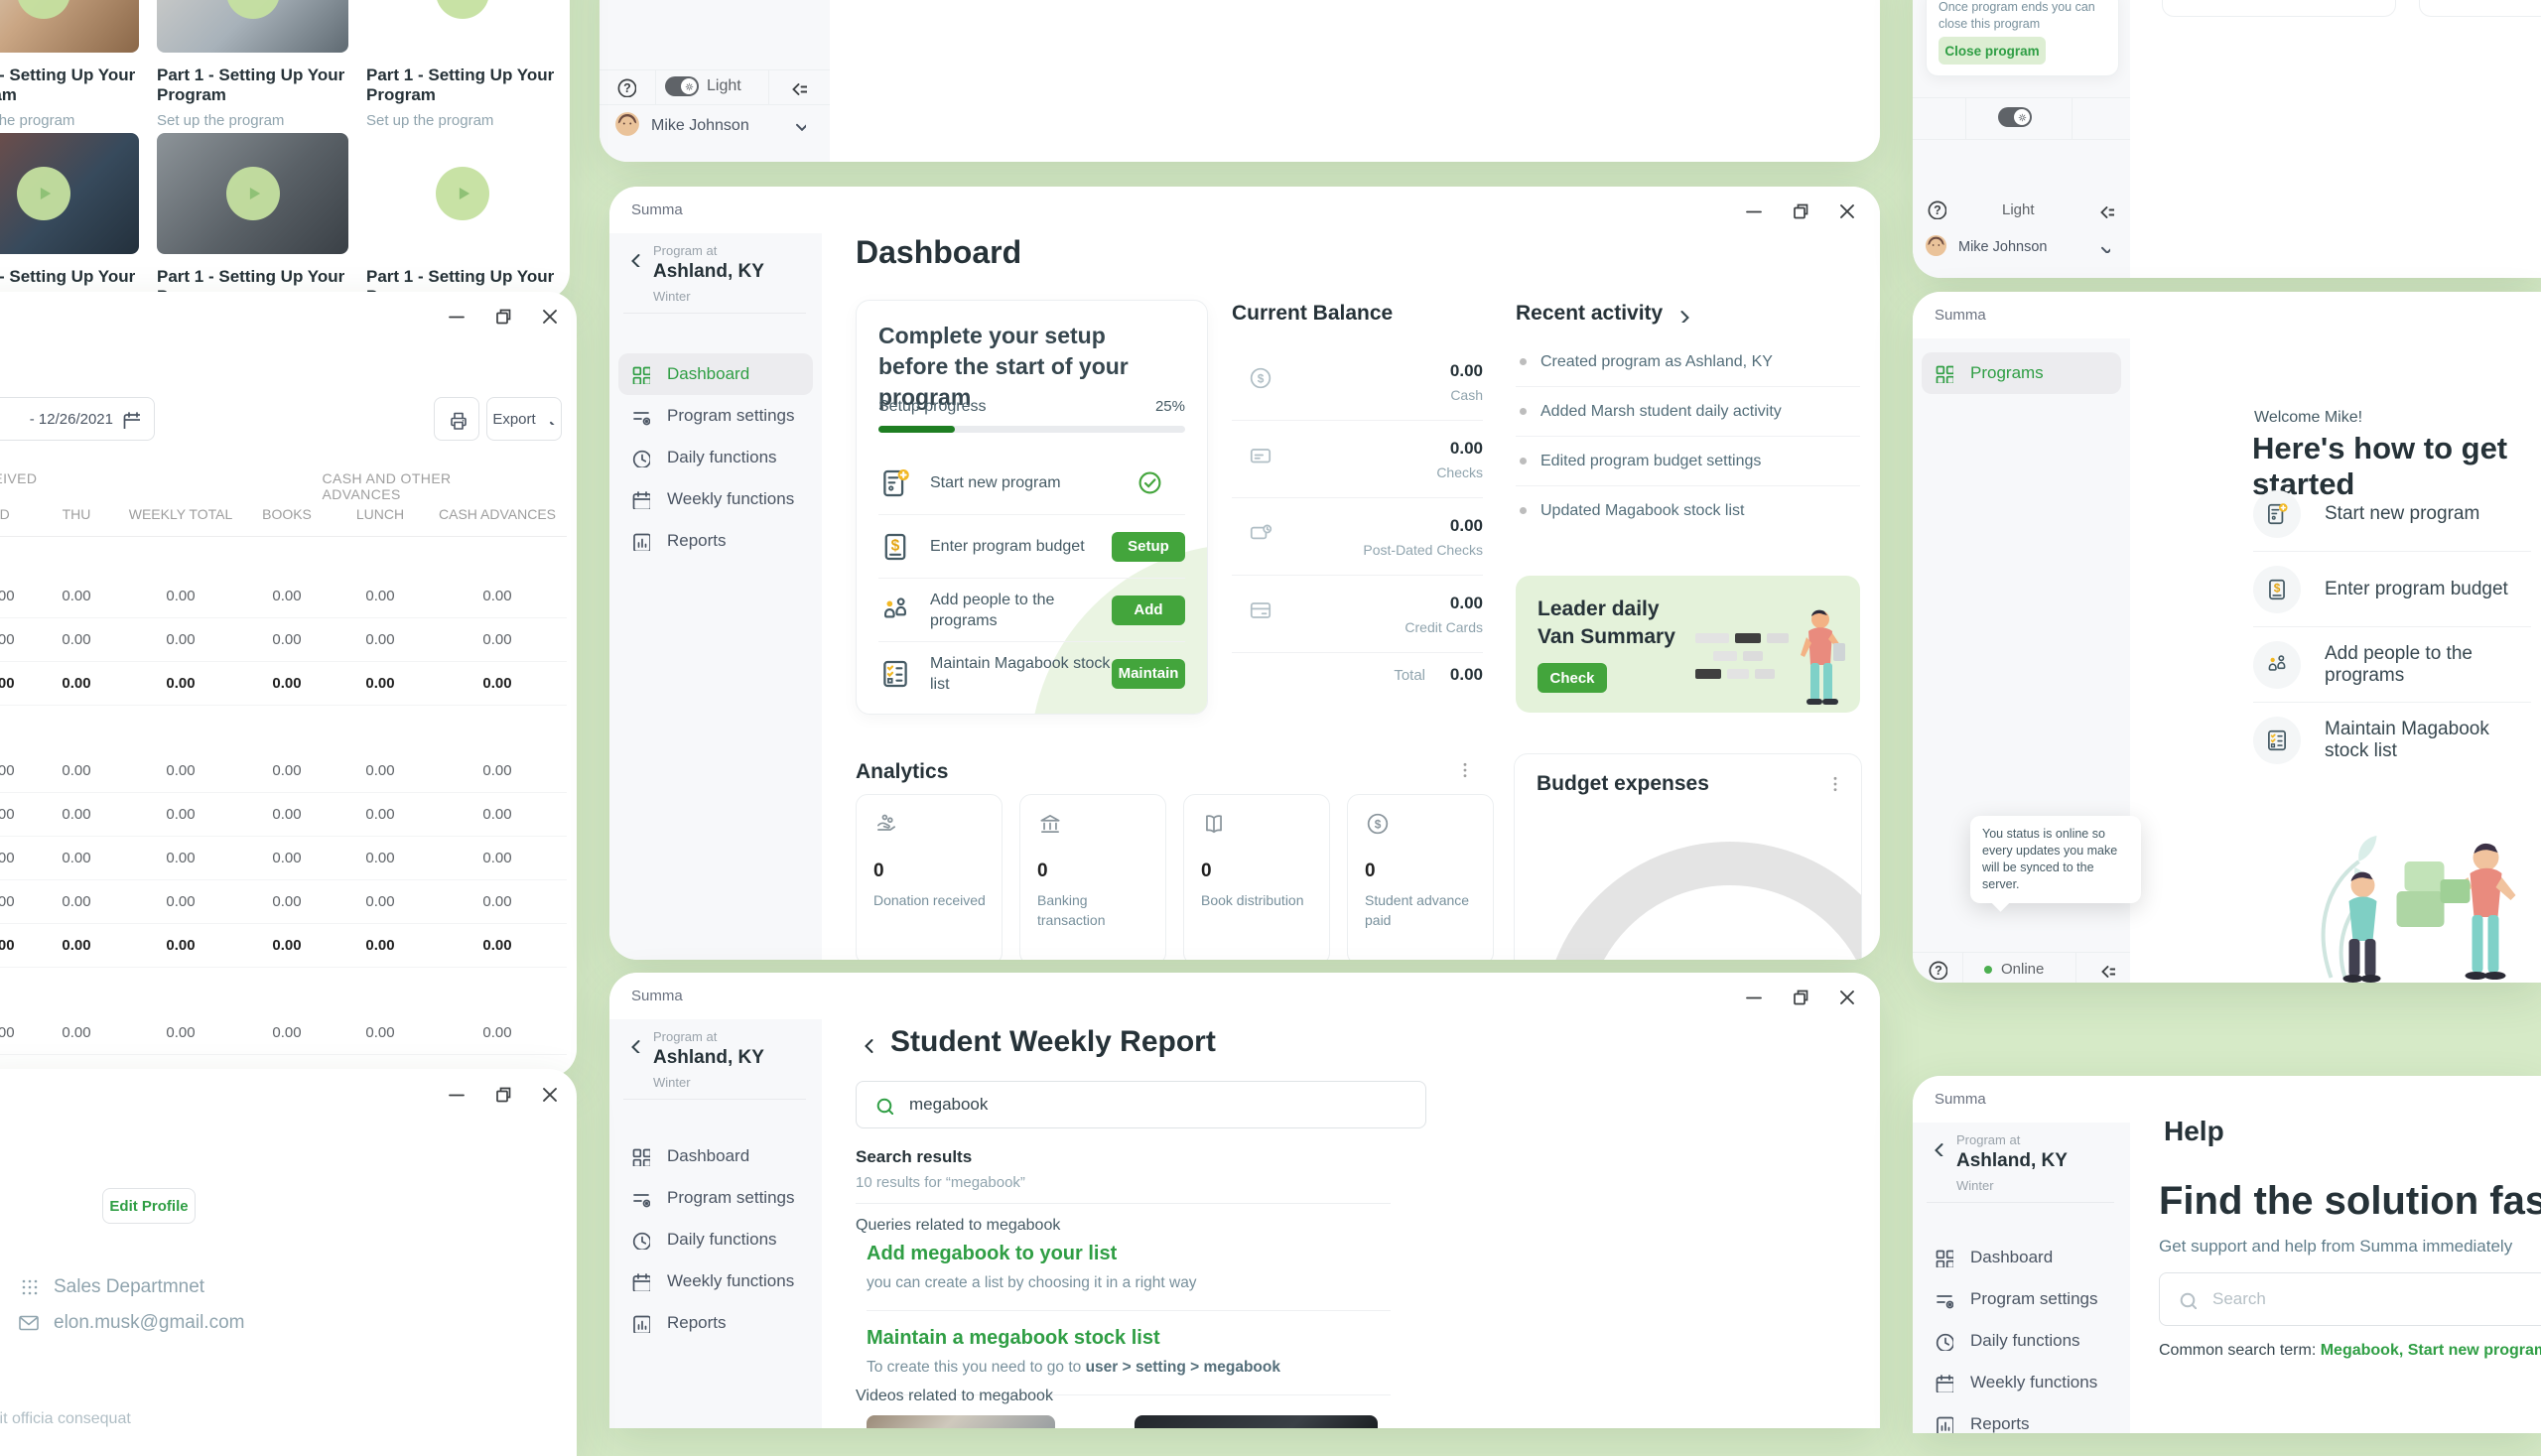  Describe the element at coordinates (76, 514) in the screenshot. I see `column-header: THU` at that location.